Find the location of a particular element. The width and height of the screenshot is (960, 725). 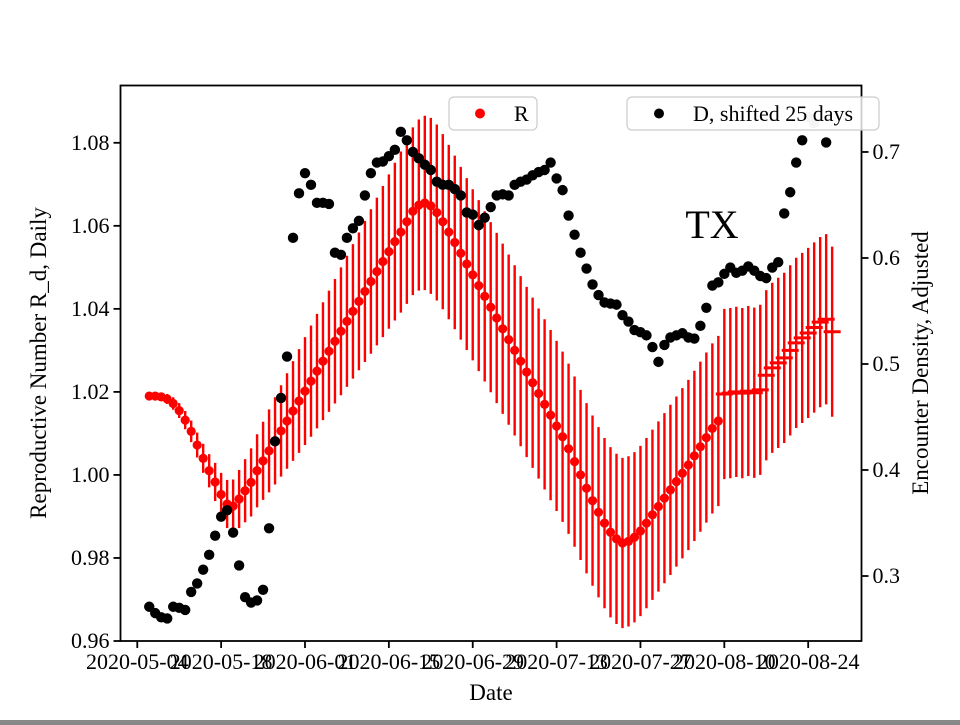

y-left-tick-label: 0.98 is located at coordinates (90, 557).